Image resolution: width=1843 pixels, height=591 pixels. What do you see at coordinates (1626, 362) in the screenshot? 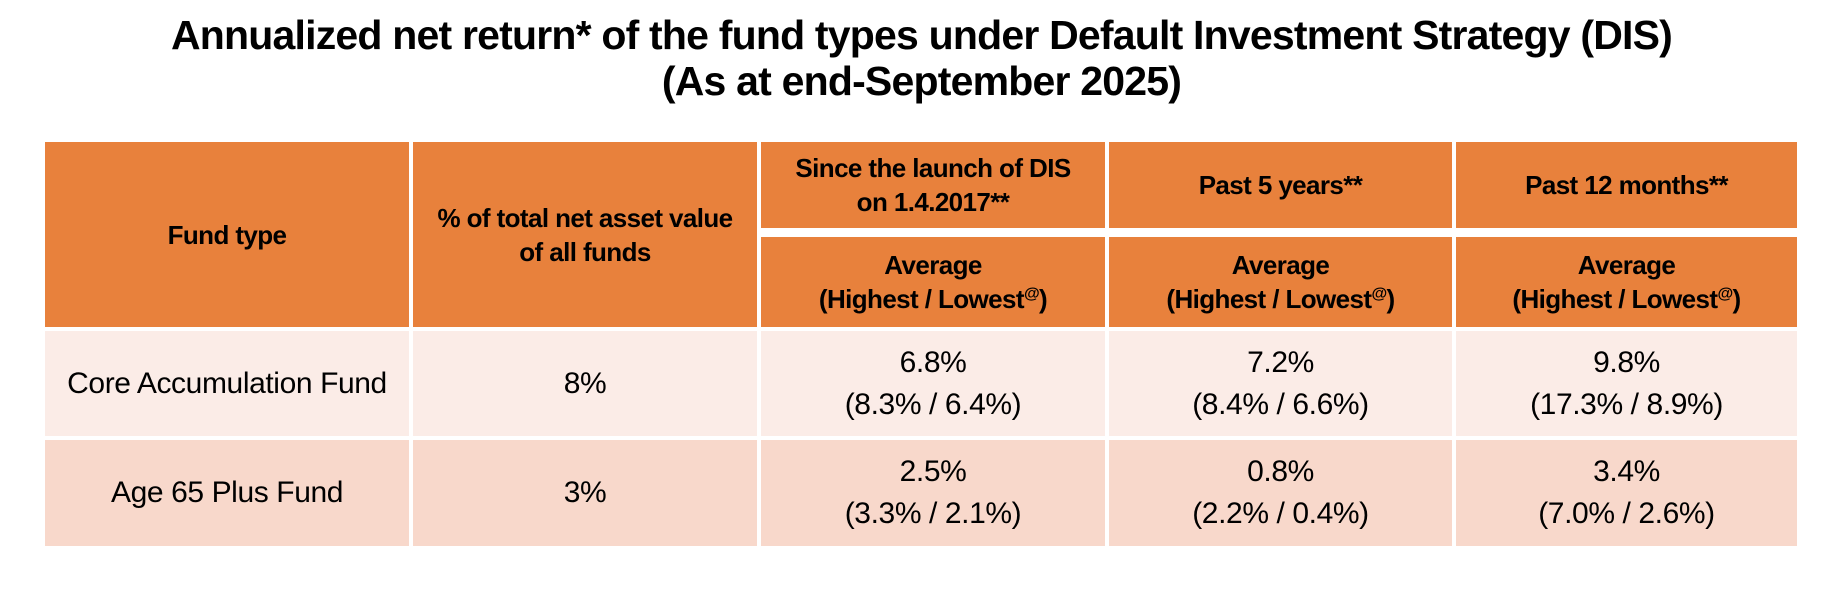
I see `average-return-value: 9.8%` at bounding box center [1626, 362].